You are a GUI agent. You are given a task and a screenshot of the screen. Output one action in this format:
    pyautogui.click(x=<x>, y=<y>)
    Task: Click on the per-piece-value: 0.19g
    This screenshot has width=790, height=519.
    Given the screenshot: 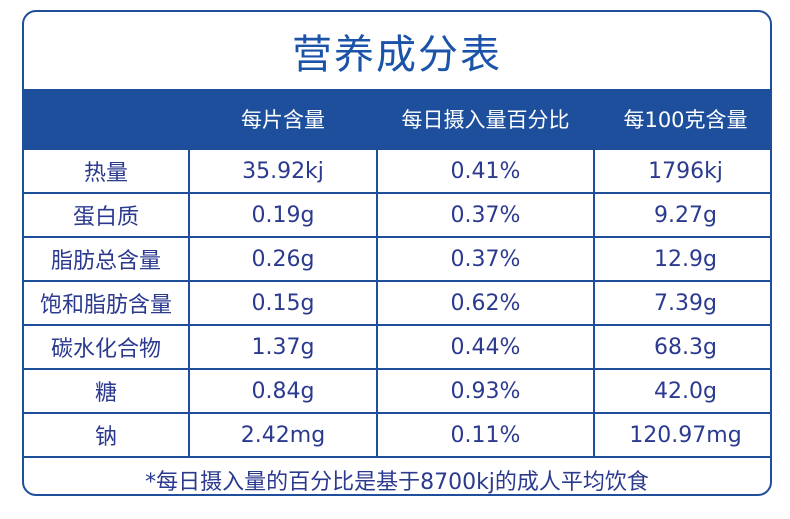 What is the action you would take?
    pyautogui.click(x=282, y=214)
    